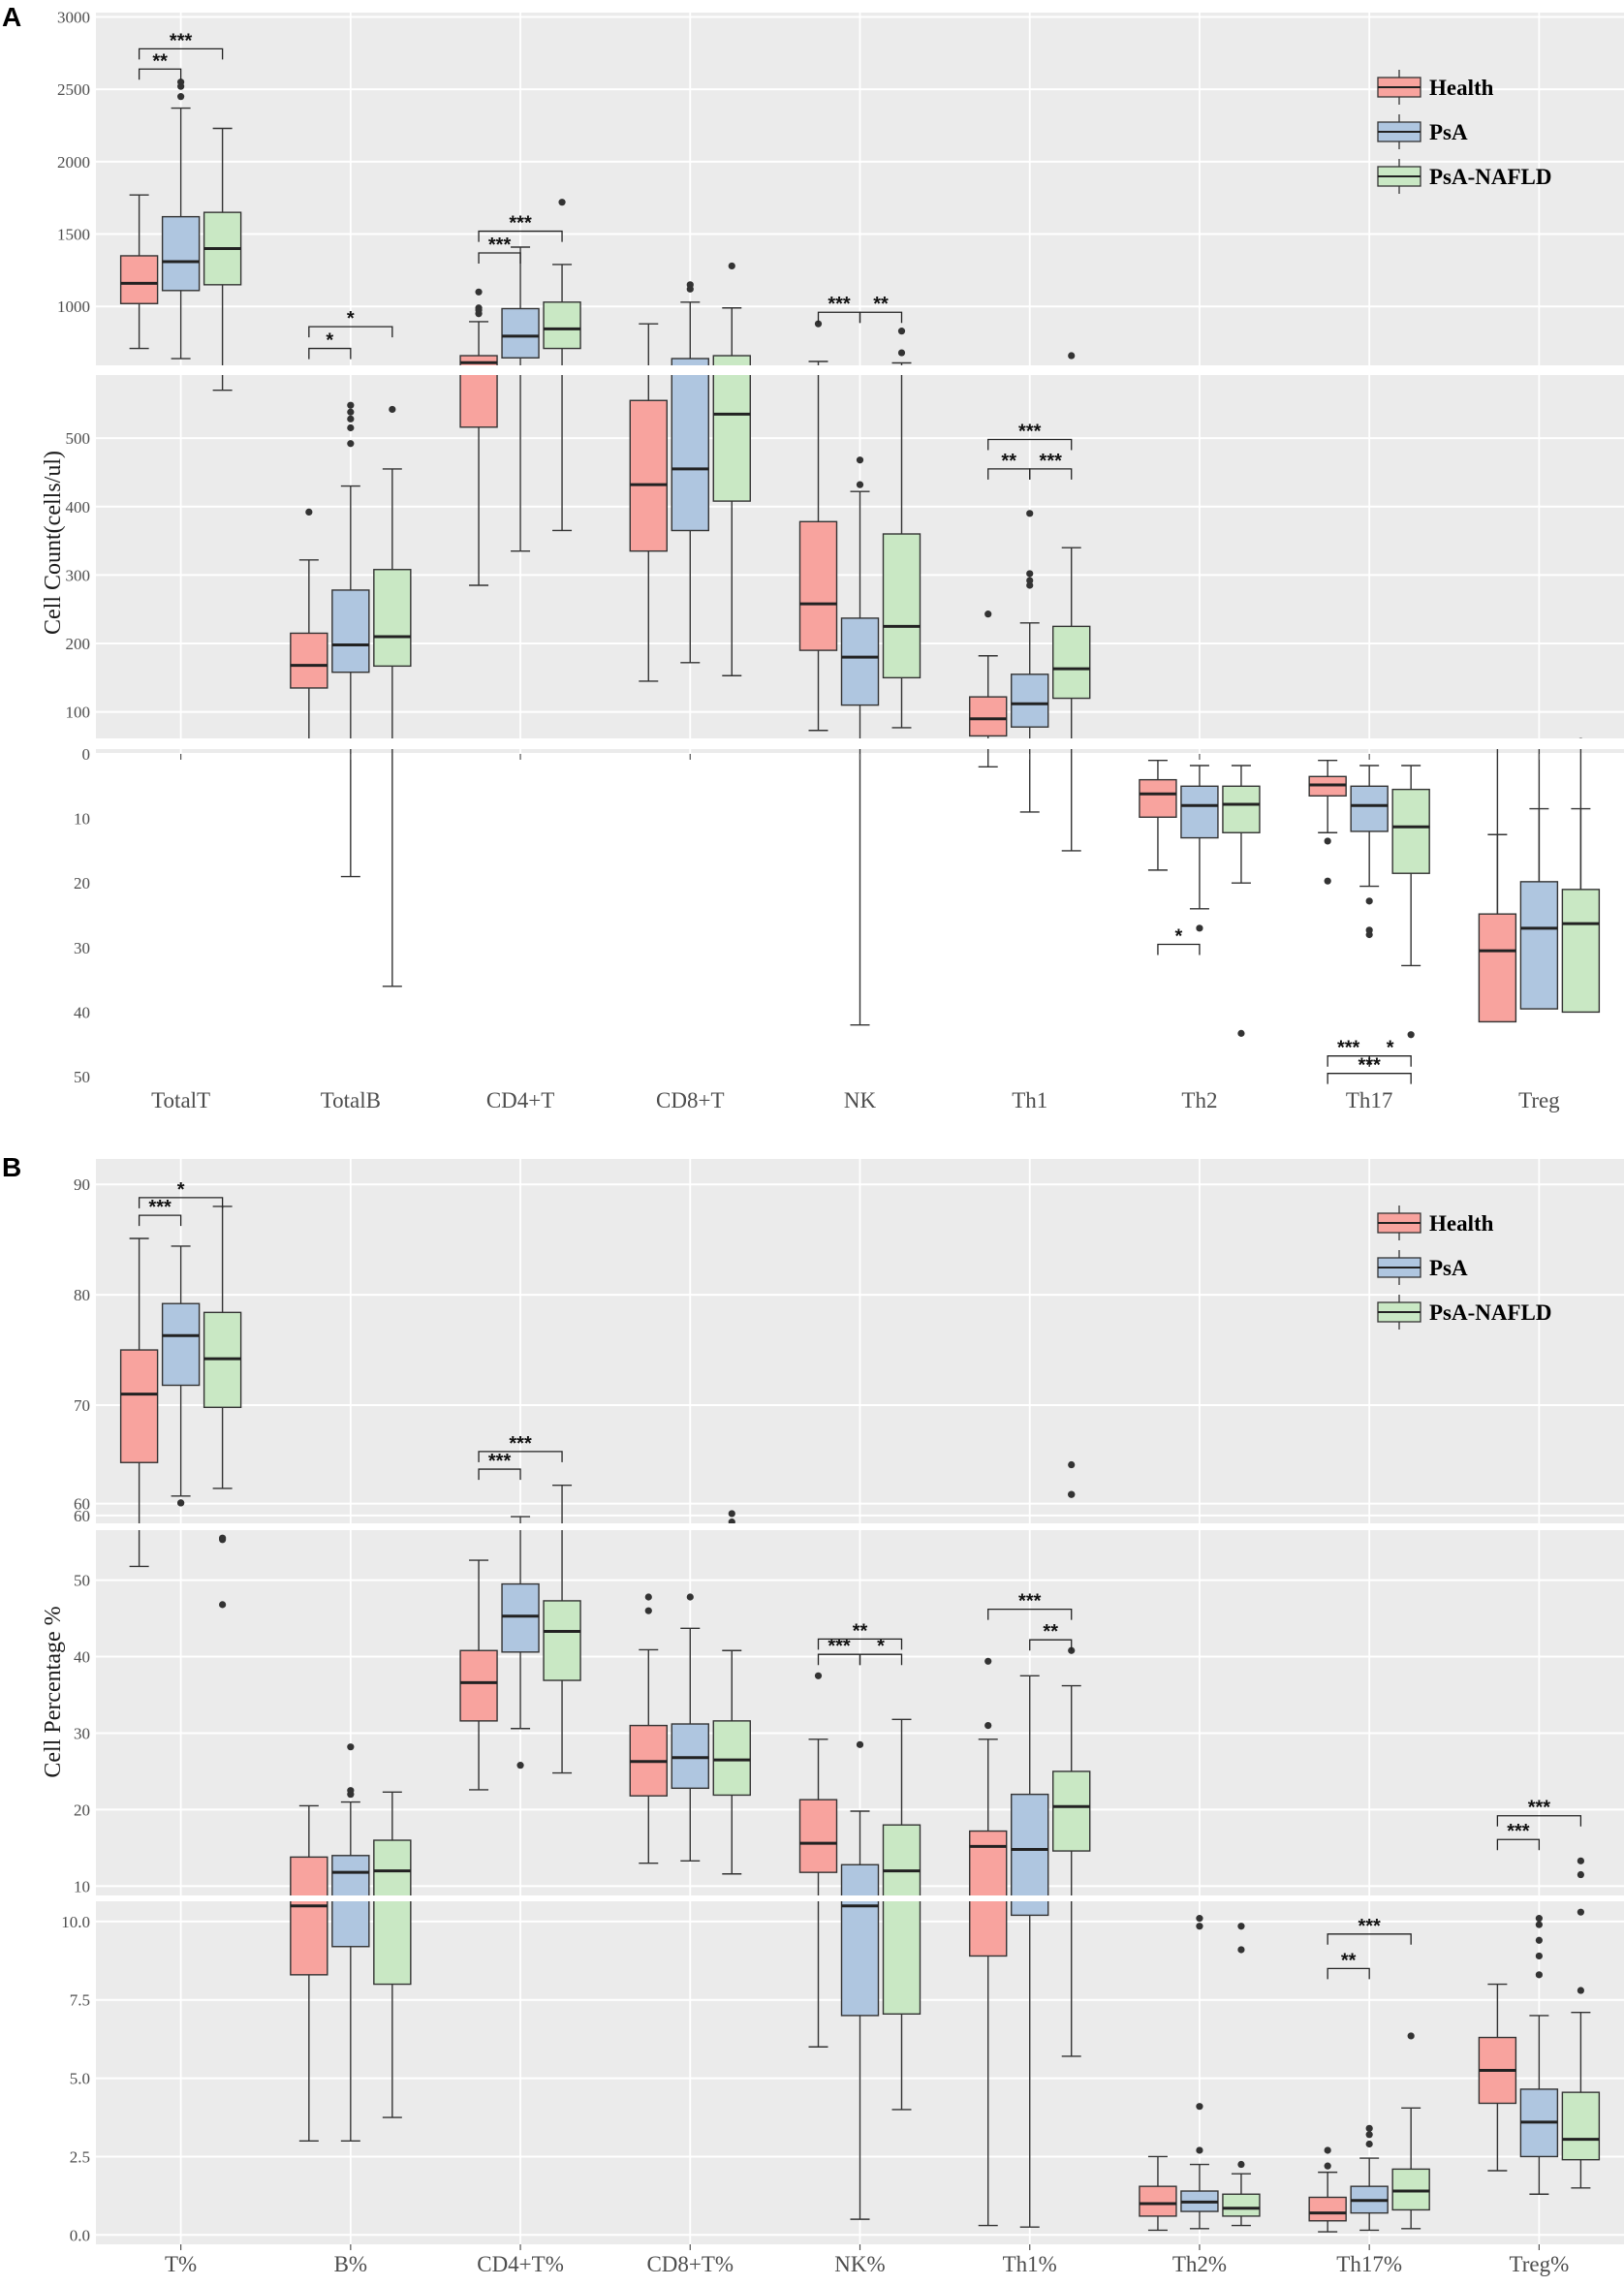  I want to click on y-tick-label: 30, so click(82, 948).